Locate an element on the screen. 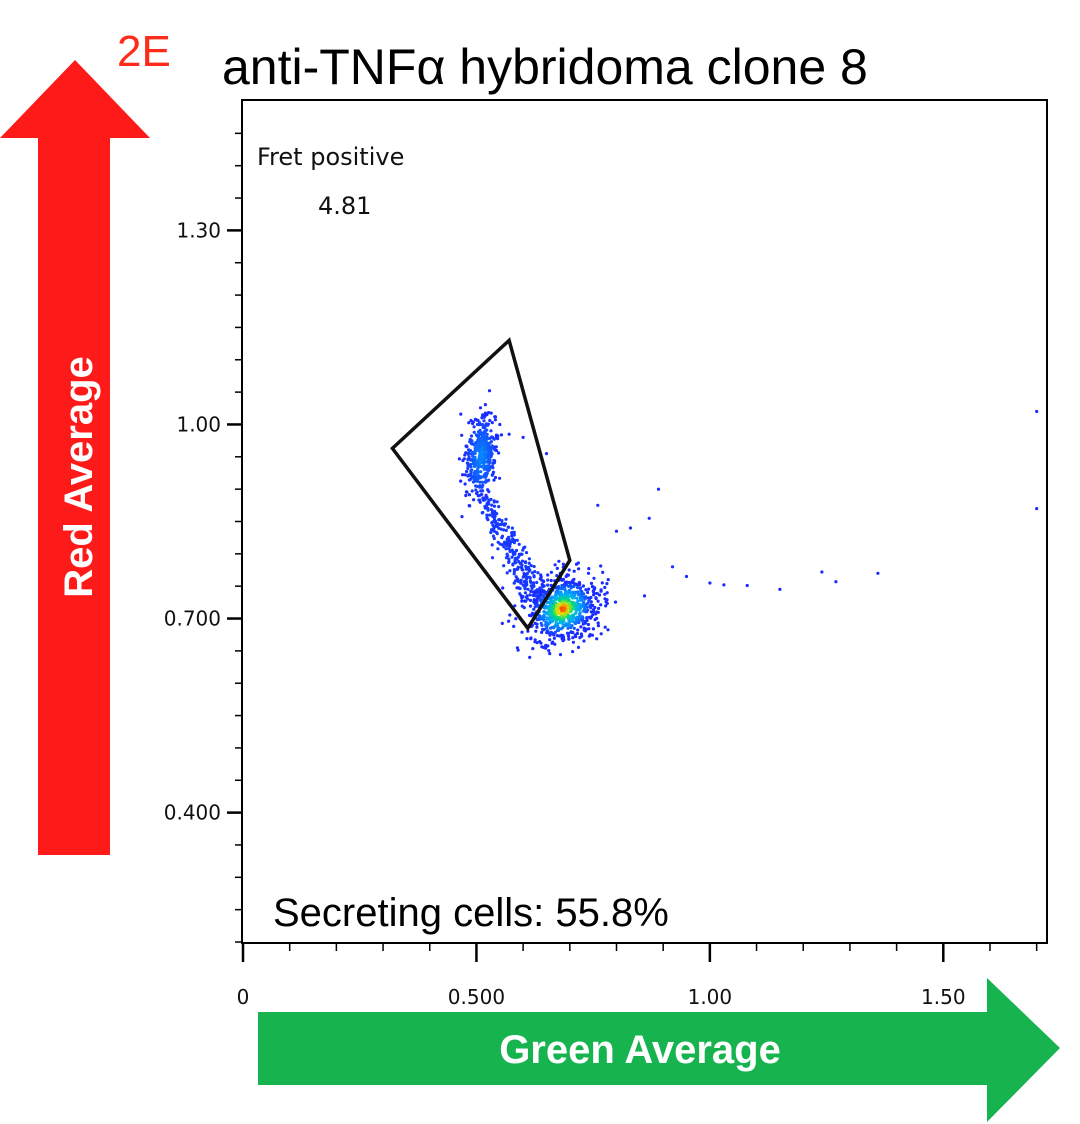 The image size is (1080, 1124). y-tick-label: 0.400 is located at coordinates (192, 813).